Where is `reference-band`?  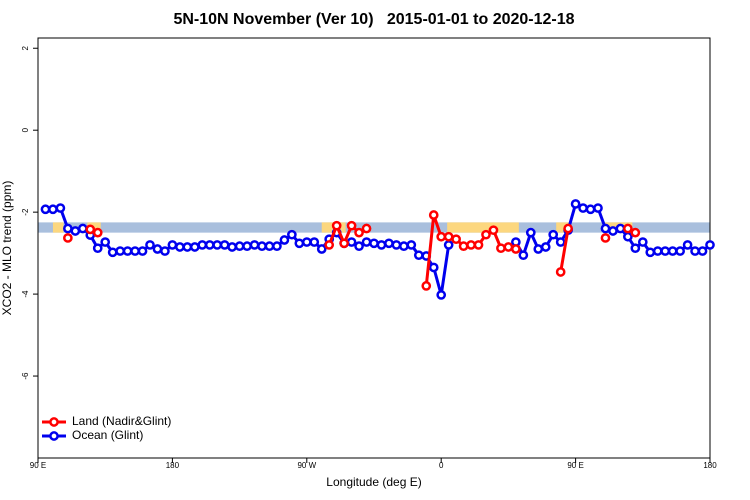
reference-band is located at coordinates (374, 227).